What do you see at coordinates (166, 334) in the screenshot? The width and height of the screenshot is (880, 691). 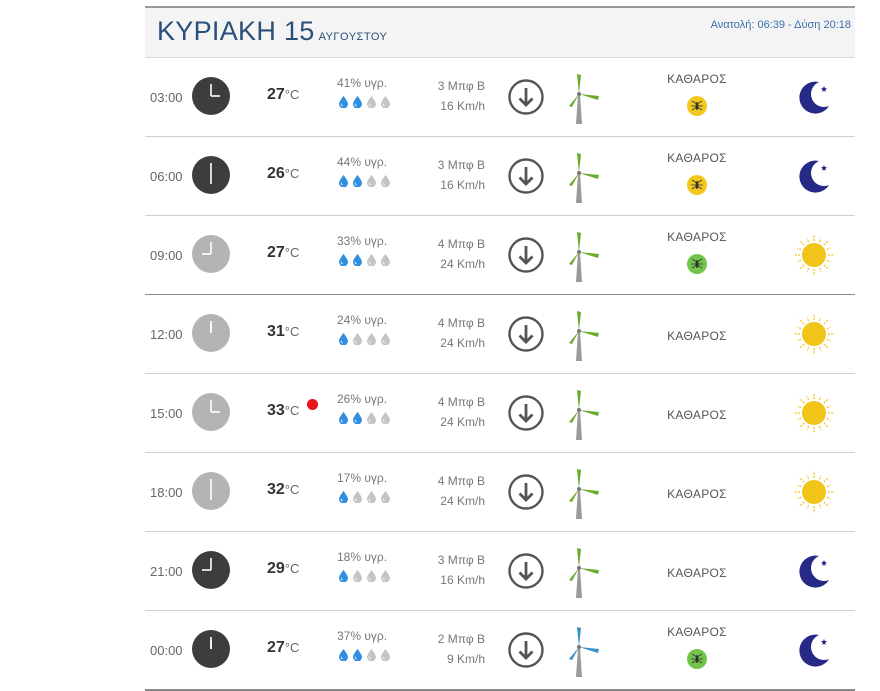 I see `row-time: 12:00` at bounding box center [166, 334].